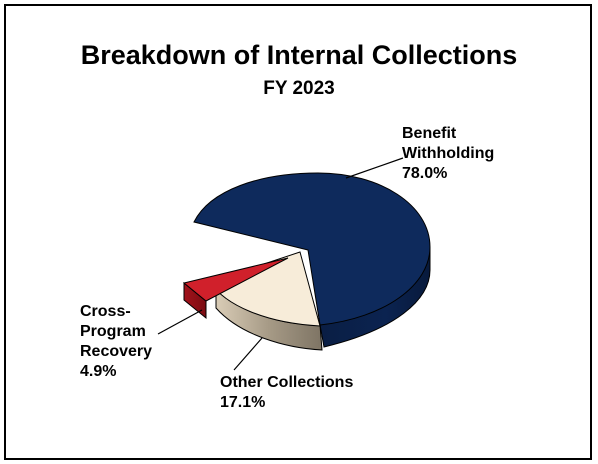 This screenshot has width=598, height=464. What do you see at coordinates (299, 55) in the screenshot?
I see `chart-title: Breakdown of Internal Collections` at bounding box center [299, 55].